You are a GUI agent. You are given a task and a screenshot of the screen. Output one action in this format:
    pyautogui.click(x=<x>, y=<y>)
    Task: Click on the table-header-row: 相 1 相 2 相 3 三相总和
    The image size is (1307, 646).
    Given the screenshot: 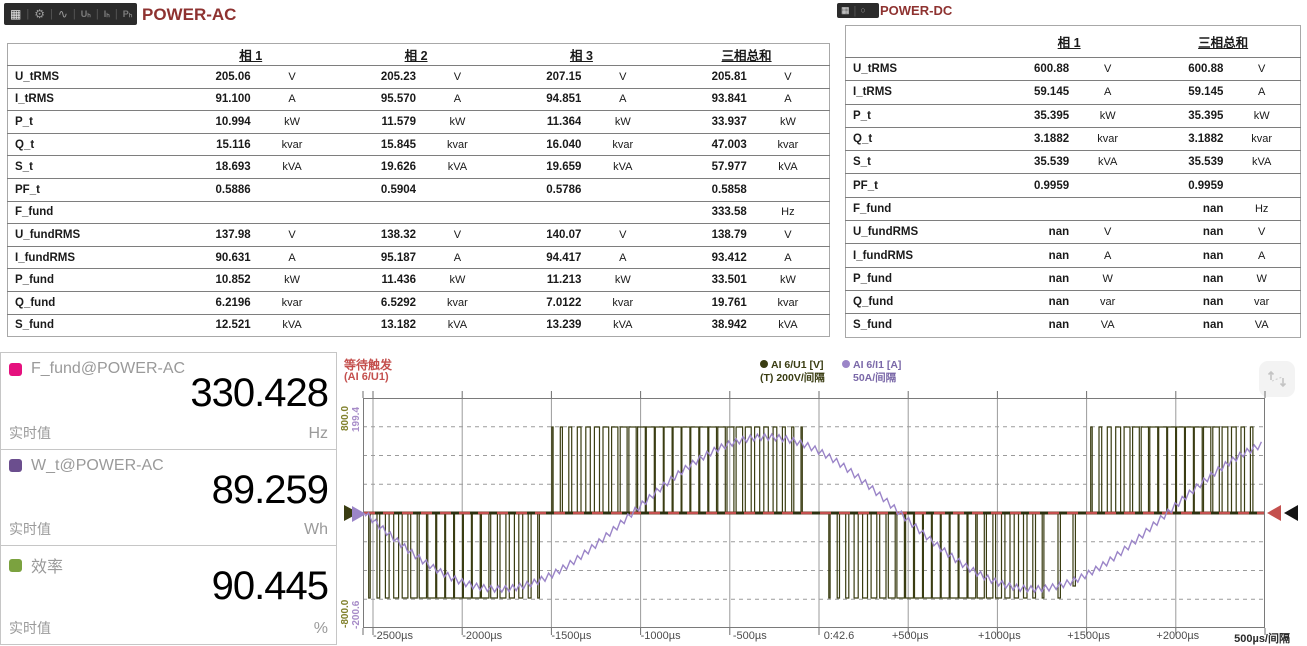 What is the action you would take?
    pyautogui.click(x=418, y=55)
    